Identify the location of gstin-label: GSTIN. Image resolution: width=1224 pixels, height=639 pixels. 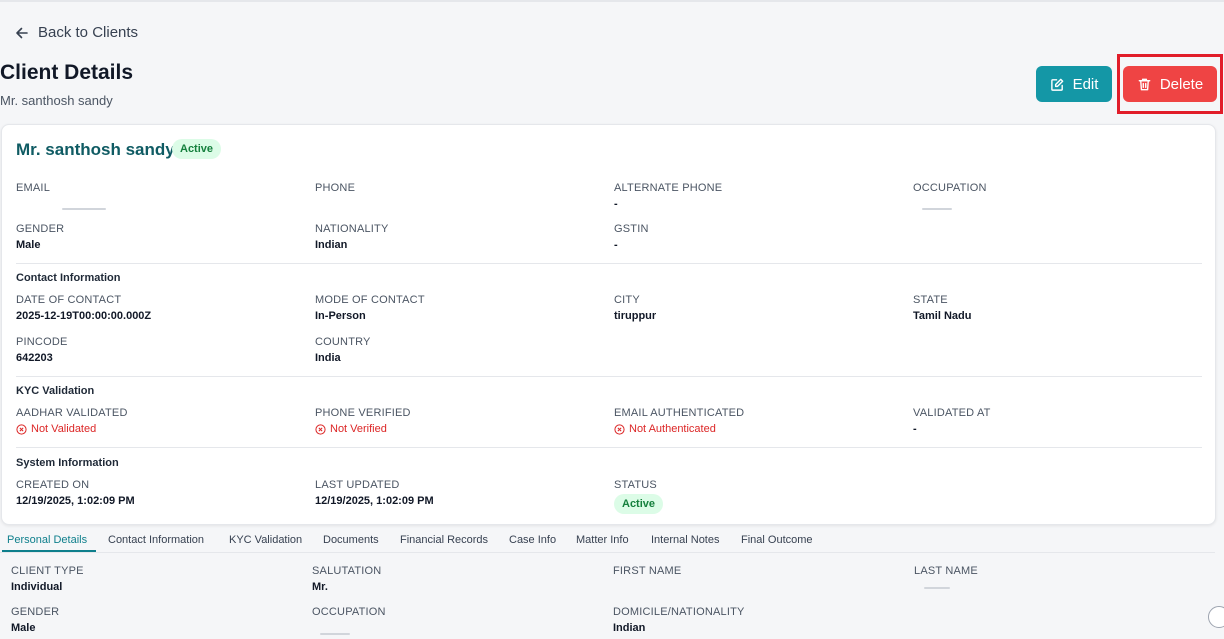
(631, 229).